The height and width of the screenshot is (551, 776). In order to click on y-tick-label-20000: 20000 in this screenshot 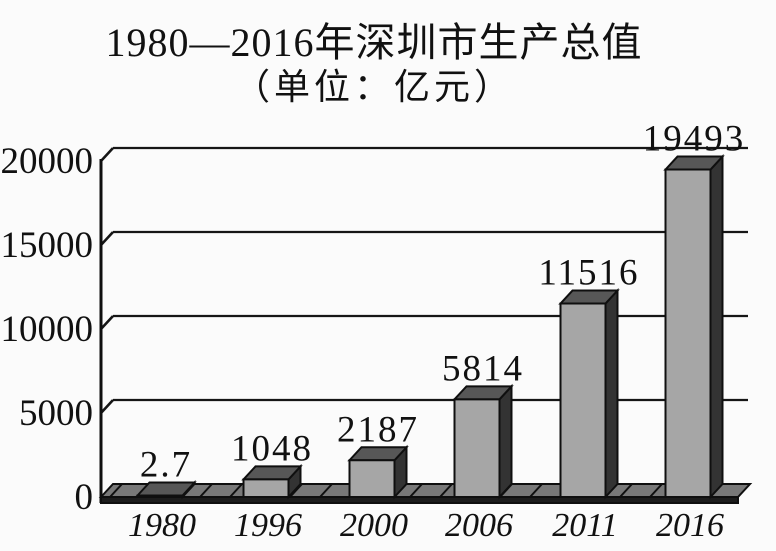, I will do `click(47, 161)`.